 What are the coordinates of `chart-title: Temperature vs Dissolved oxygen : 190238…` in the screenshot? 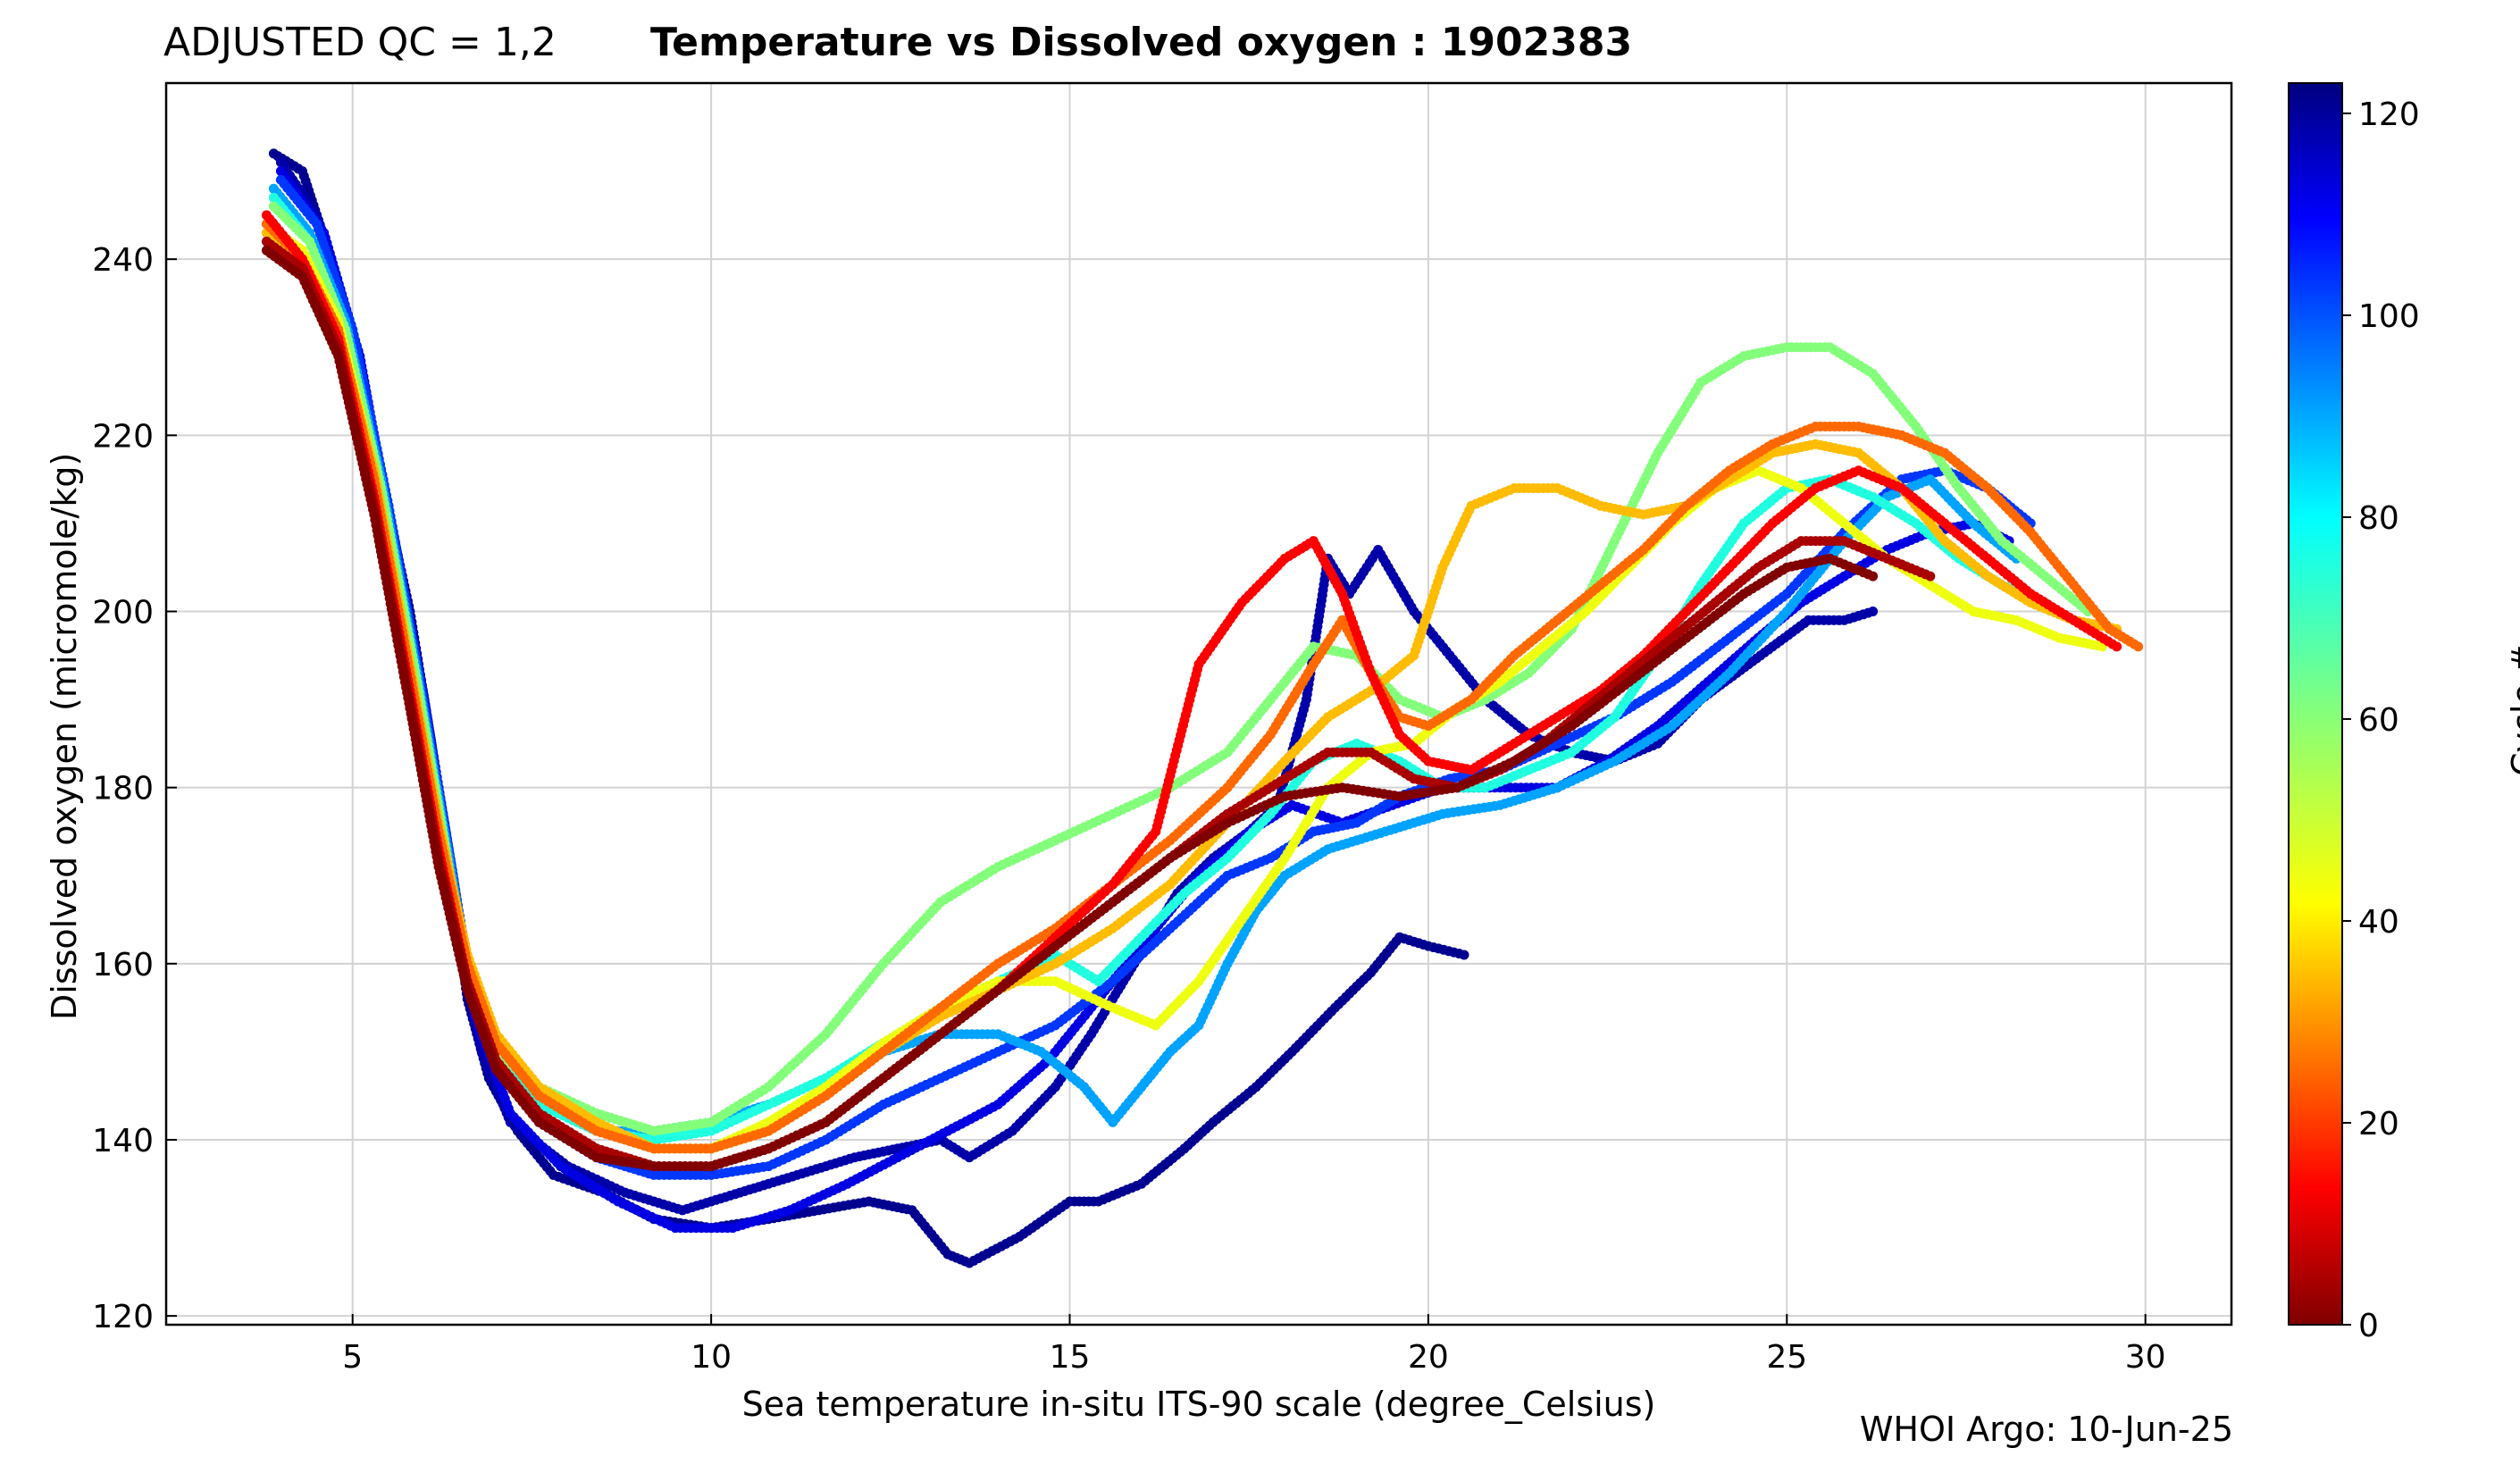 It's located at (1141, 42).